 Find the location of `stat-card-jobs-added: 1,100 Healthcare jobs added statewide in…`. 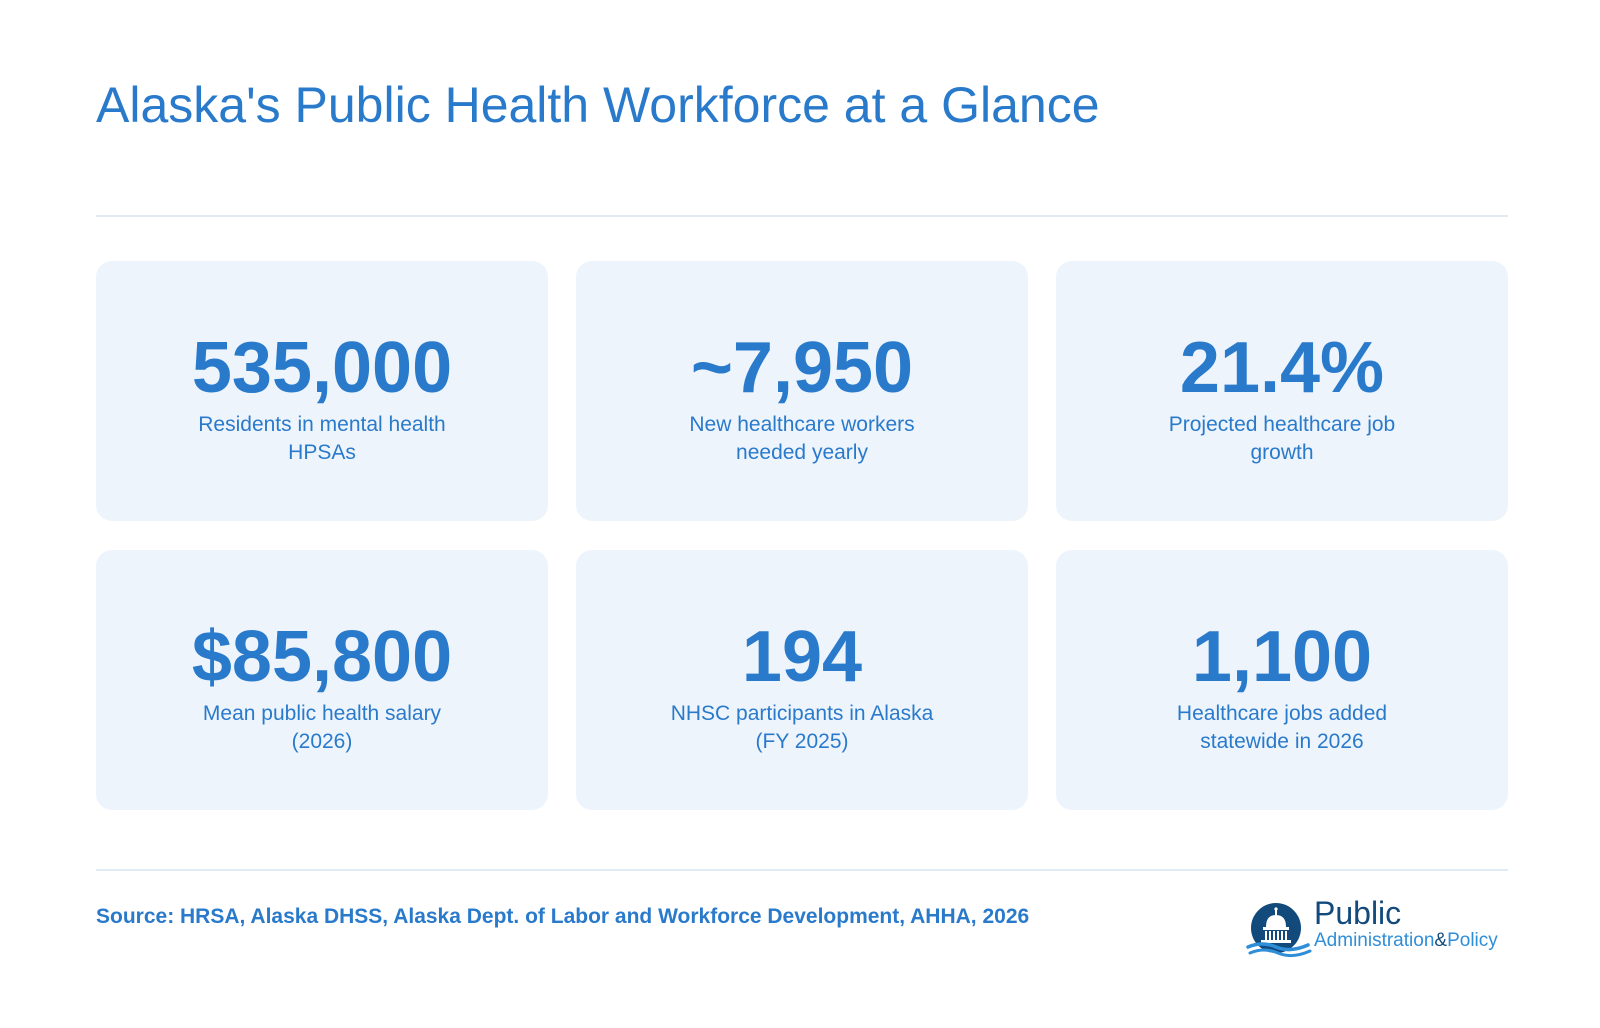

stat-card-jobs-added: 1,100 Healthcare jobs added statewide in… is located at coordinates (1282, 680).